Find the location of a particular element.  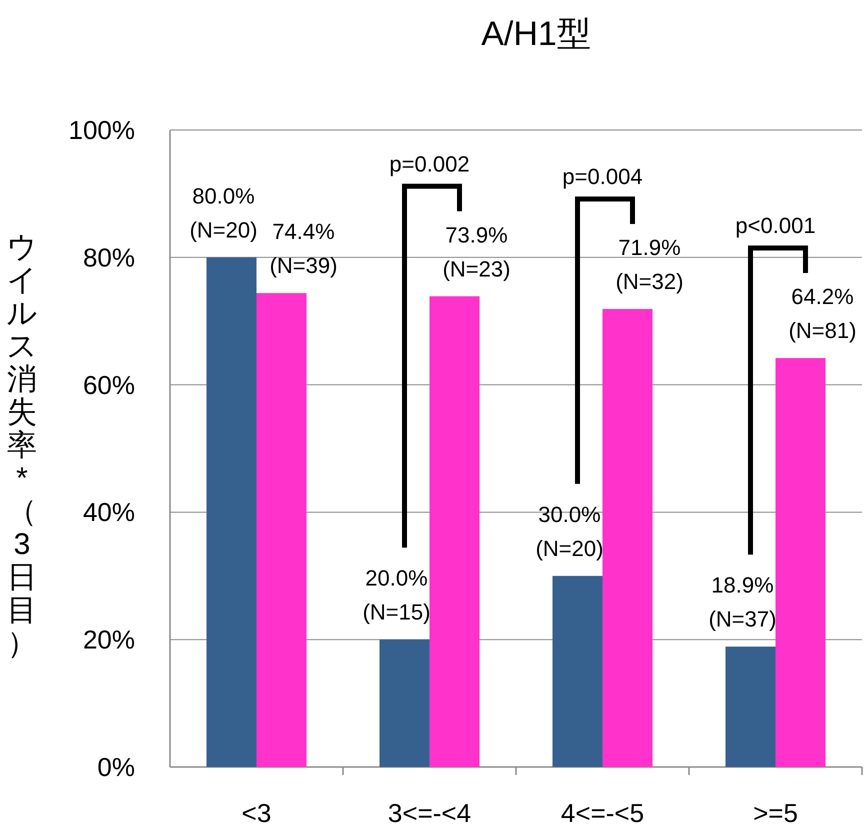

x-tick-label: 3<=-<4 is located at coordinates (430, 813).